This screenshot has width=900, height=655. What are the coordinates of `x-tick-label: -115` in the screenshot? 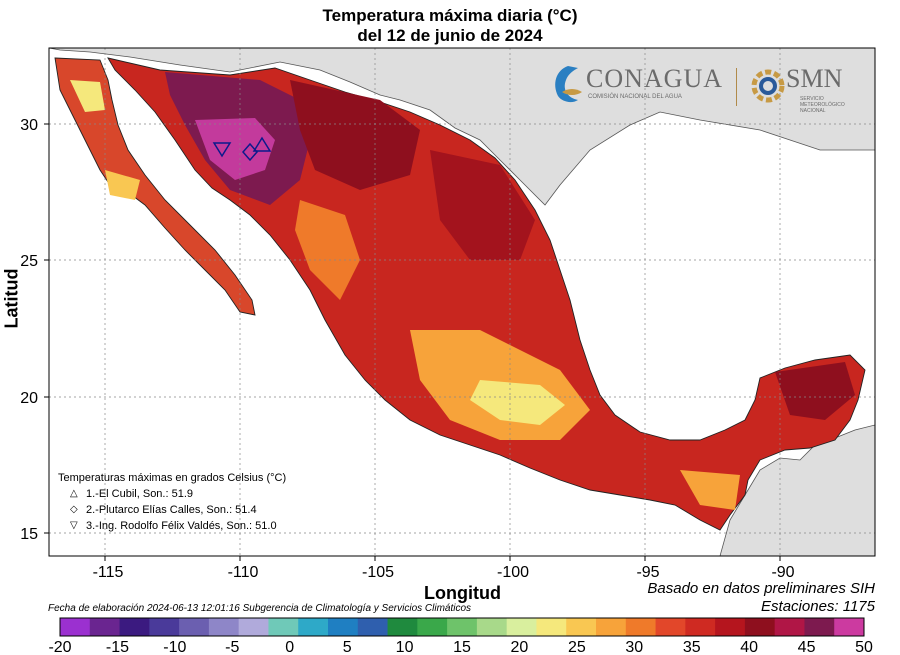 It's located at (108, 572).